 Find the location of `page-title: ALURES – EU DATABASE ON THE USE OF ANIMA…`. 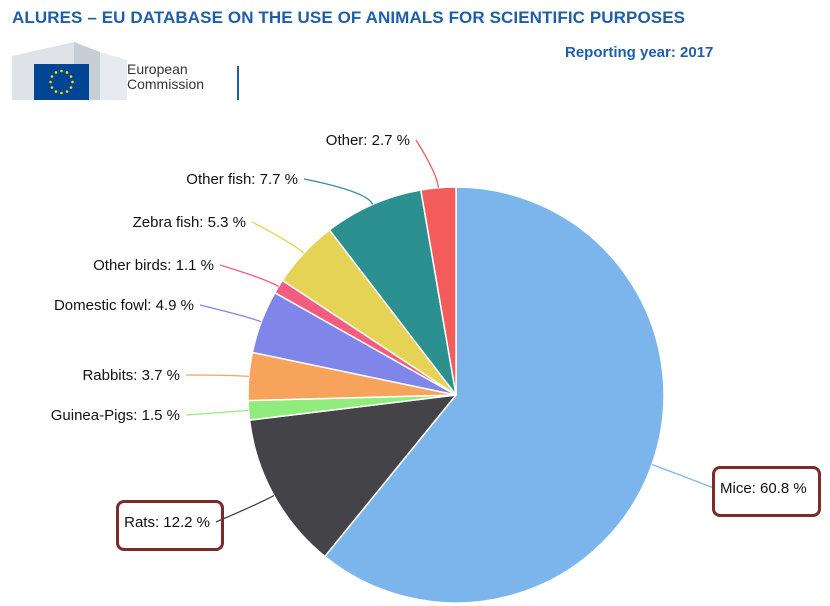

page-title: ALURES – EU DATABASE ON THE USE OF ANIMA… is located at coordinates (349, 17).